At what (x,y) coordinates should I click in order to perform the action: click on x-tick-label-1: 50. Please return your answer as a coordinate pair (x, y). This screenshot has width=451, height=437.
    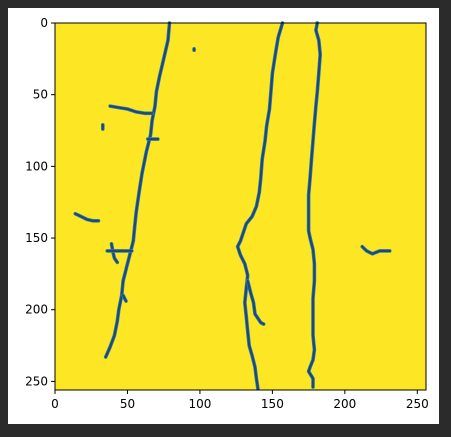
    Looking at the image, I should click on (127, 404).